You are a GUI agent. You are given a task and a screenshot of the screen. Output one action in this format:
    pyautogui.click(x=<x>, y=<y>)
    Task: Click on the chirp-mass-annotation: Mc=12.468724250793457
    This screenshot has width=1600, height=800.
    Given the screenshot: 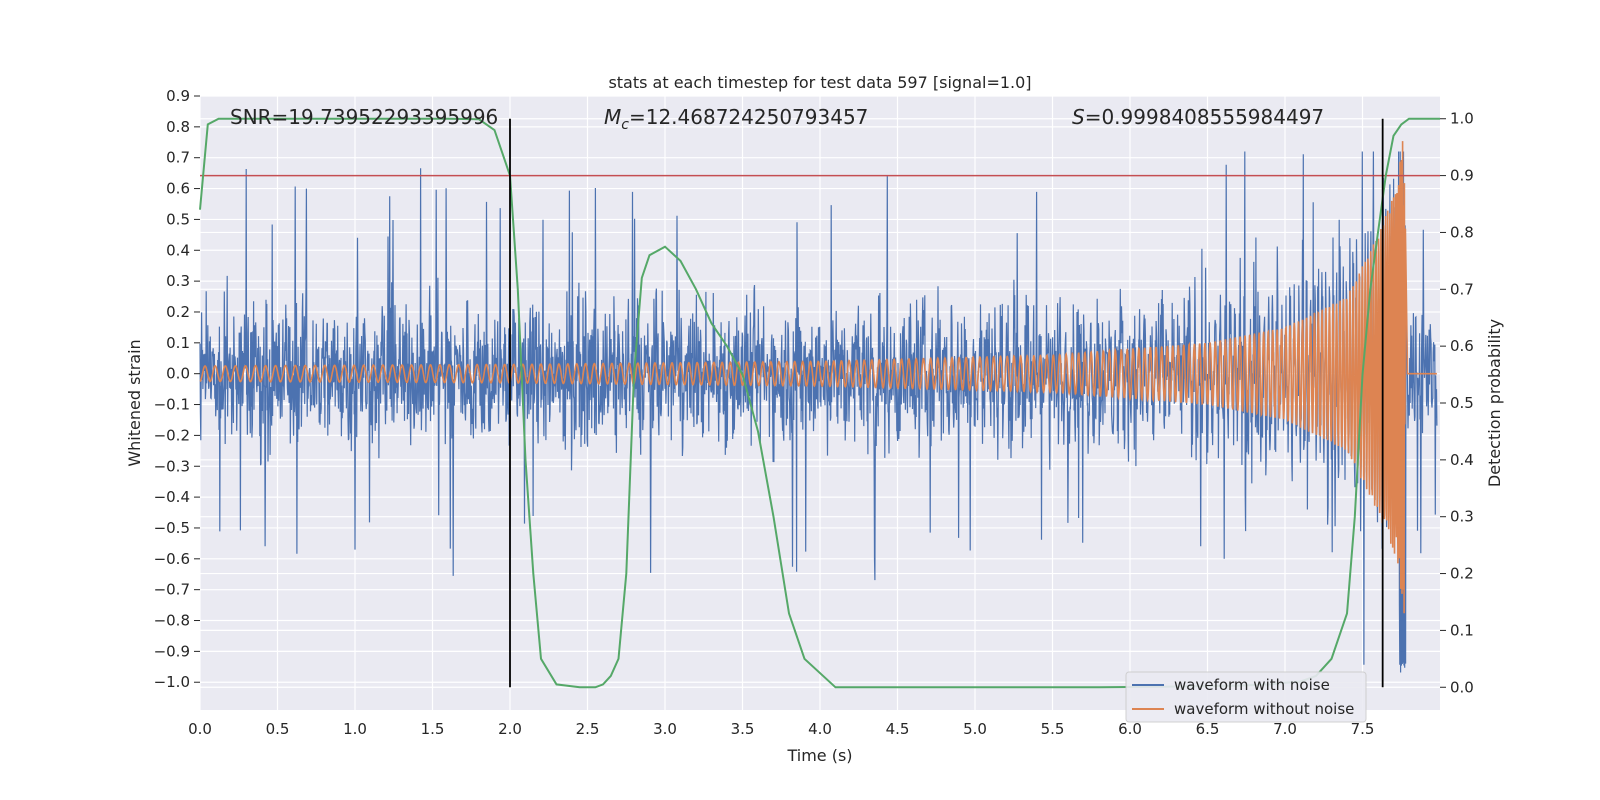 What is the action you would take?
    pyautogui.click(x=736, y=119)
    